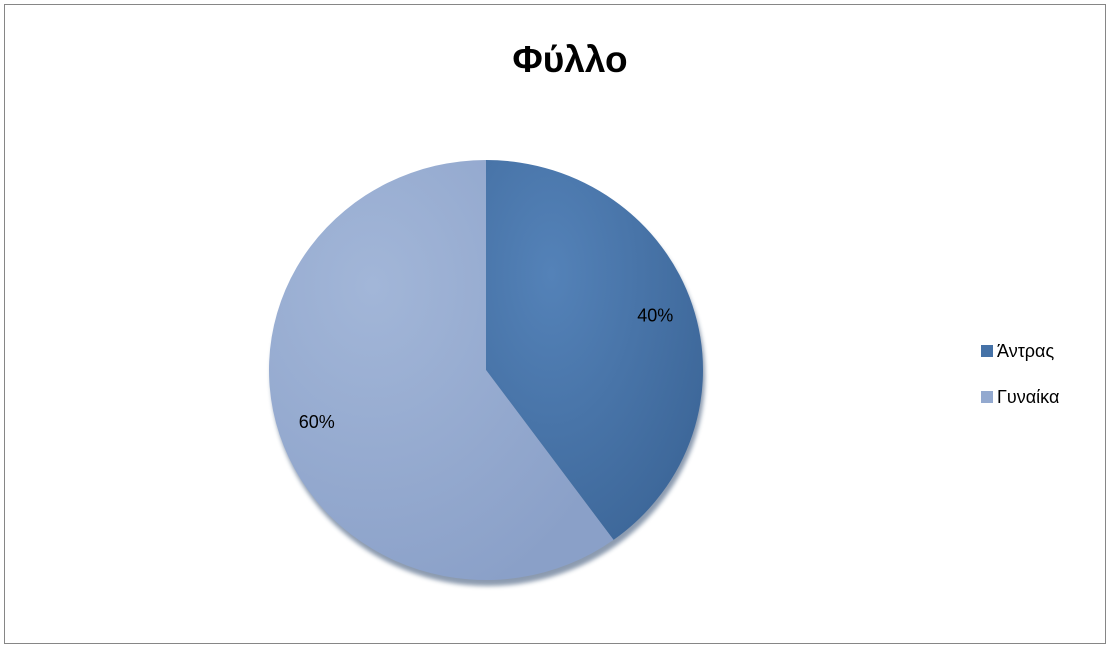 This screenshot has width=1112, height=648. I want to click on legend-label-andras: Άντρας, so click(1026, 350).